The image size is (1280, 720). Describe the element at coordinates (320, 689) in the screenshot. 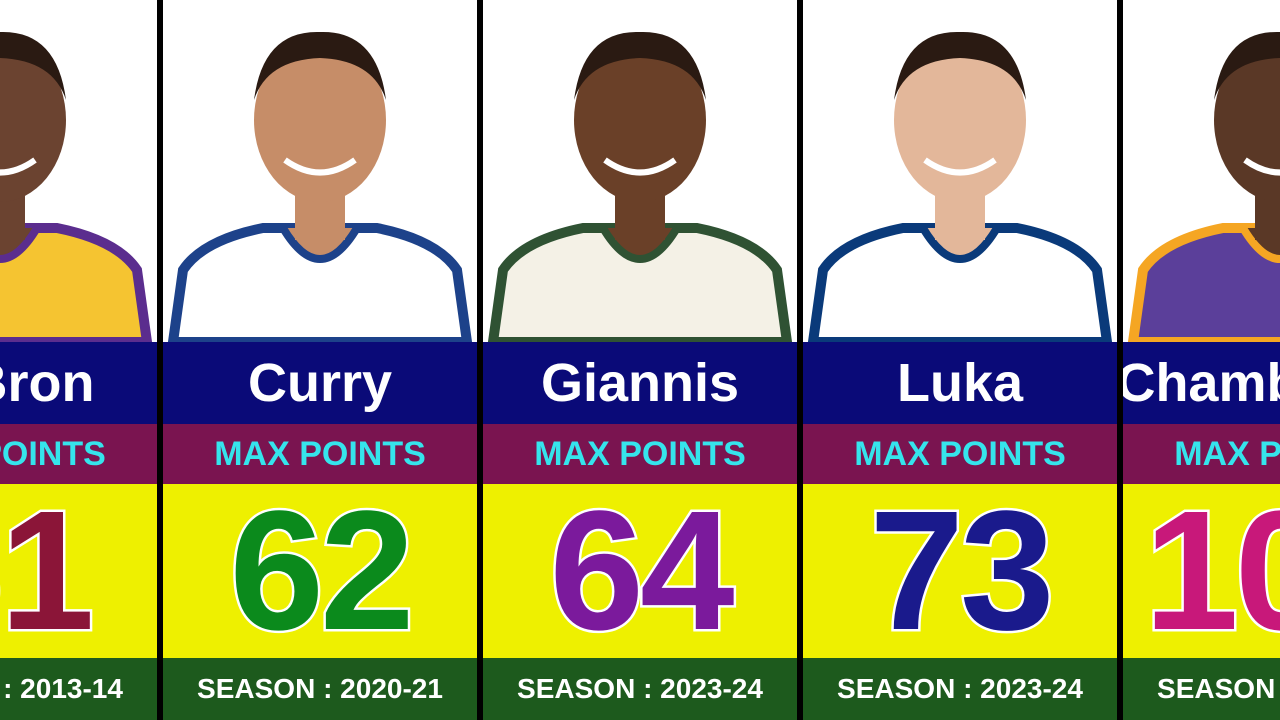

I see `season: SEASON : 2020-21` at that location.